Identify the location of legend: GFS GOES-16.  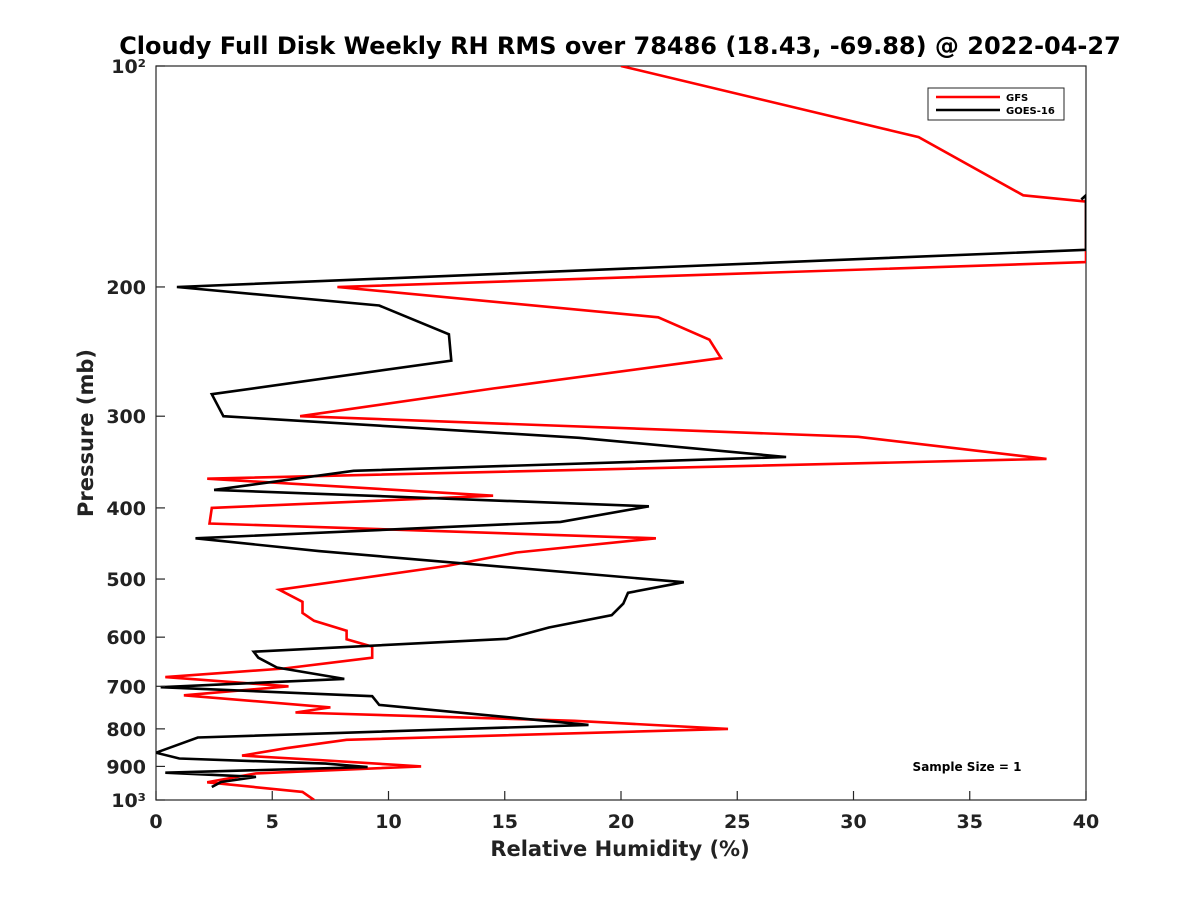
(996, 104).